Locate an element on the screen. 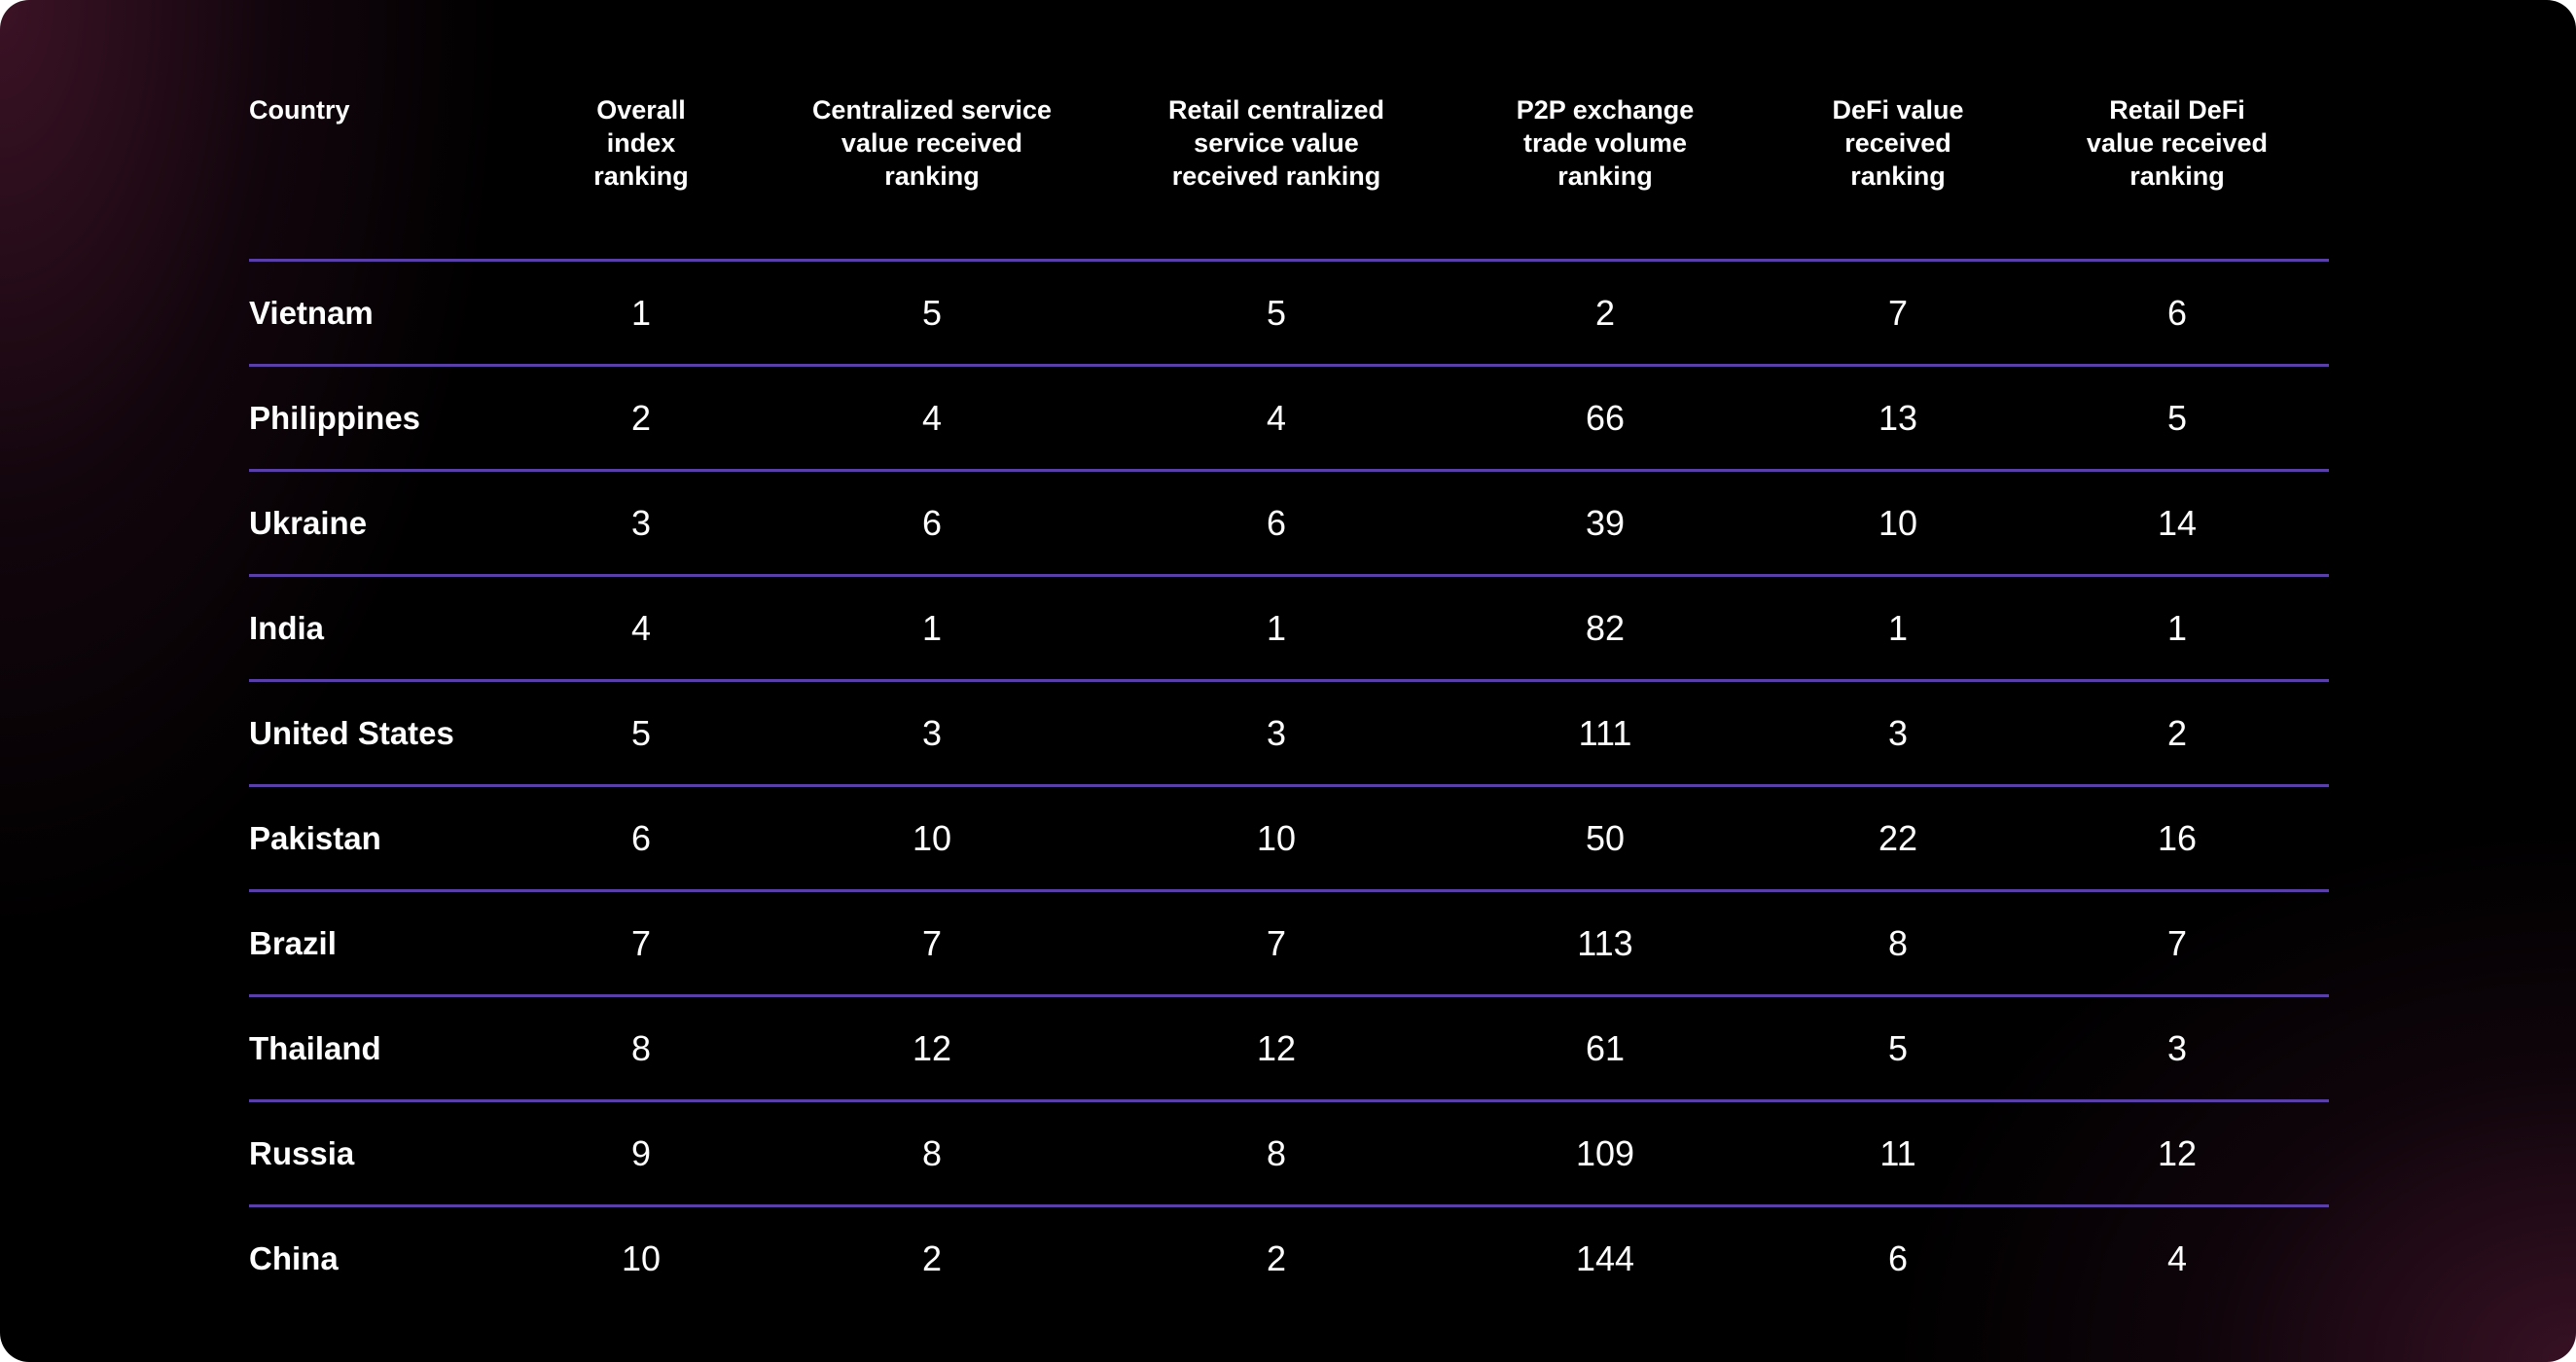 This screenshot has height=1362, width=2576. table-row: United States 5 3 3 111 3 2 is located at coordinates (1289, 733).